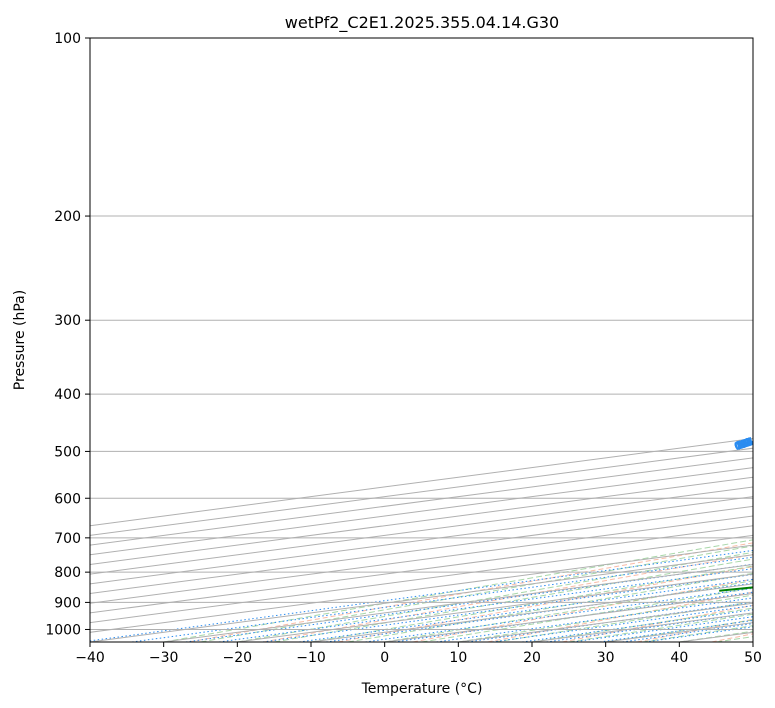 This screenshot has width=775, height=708. I want to click on mixing-ratio-label: 4, so click(744, 444).